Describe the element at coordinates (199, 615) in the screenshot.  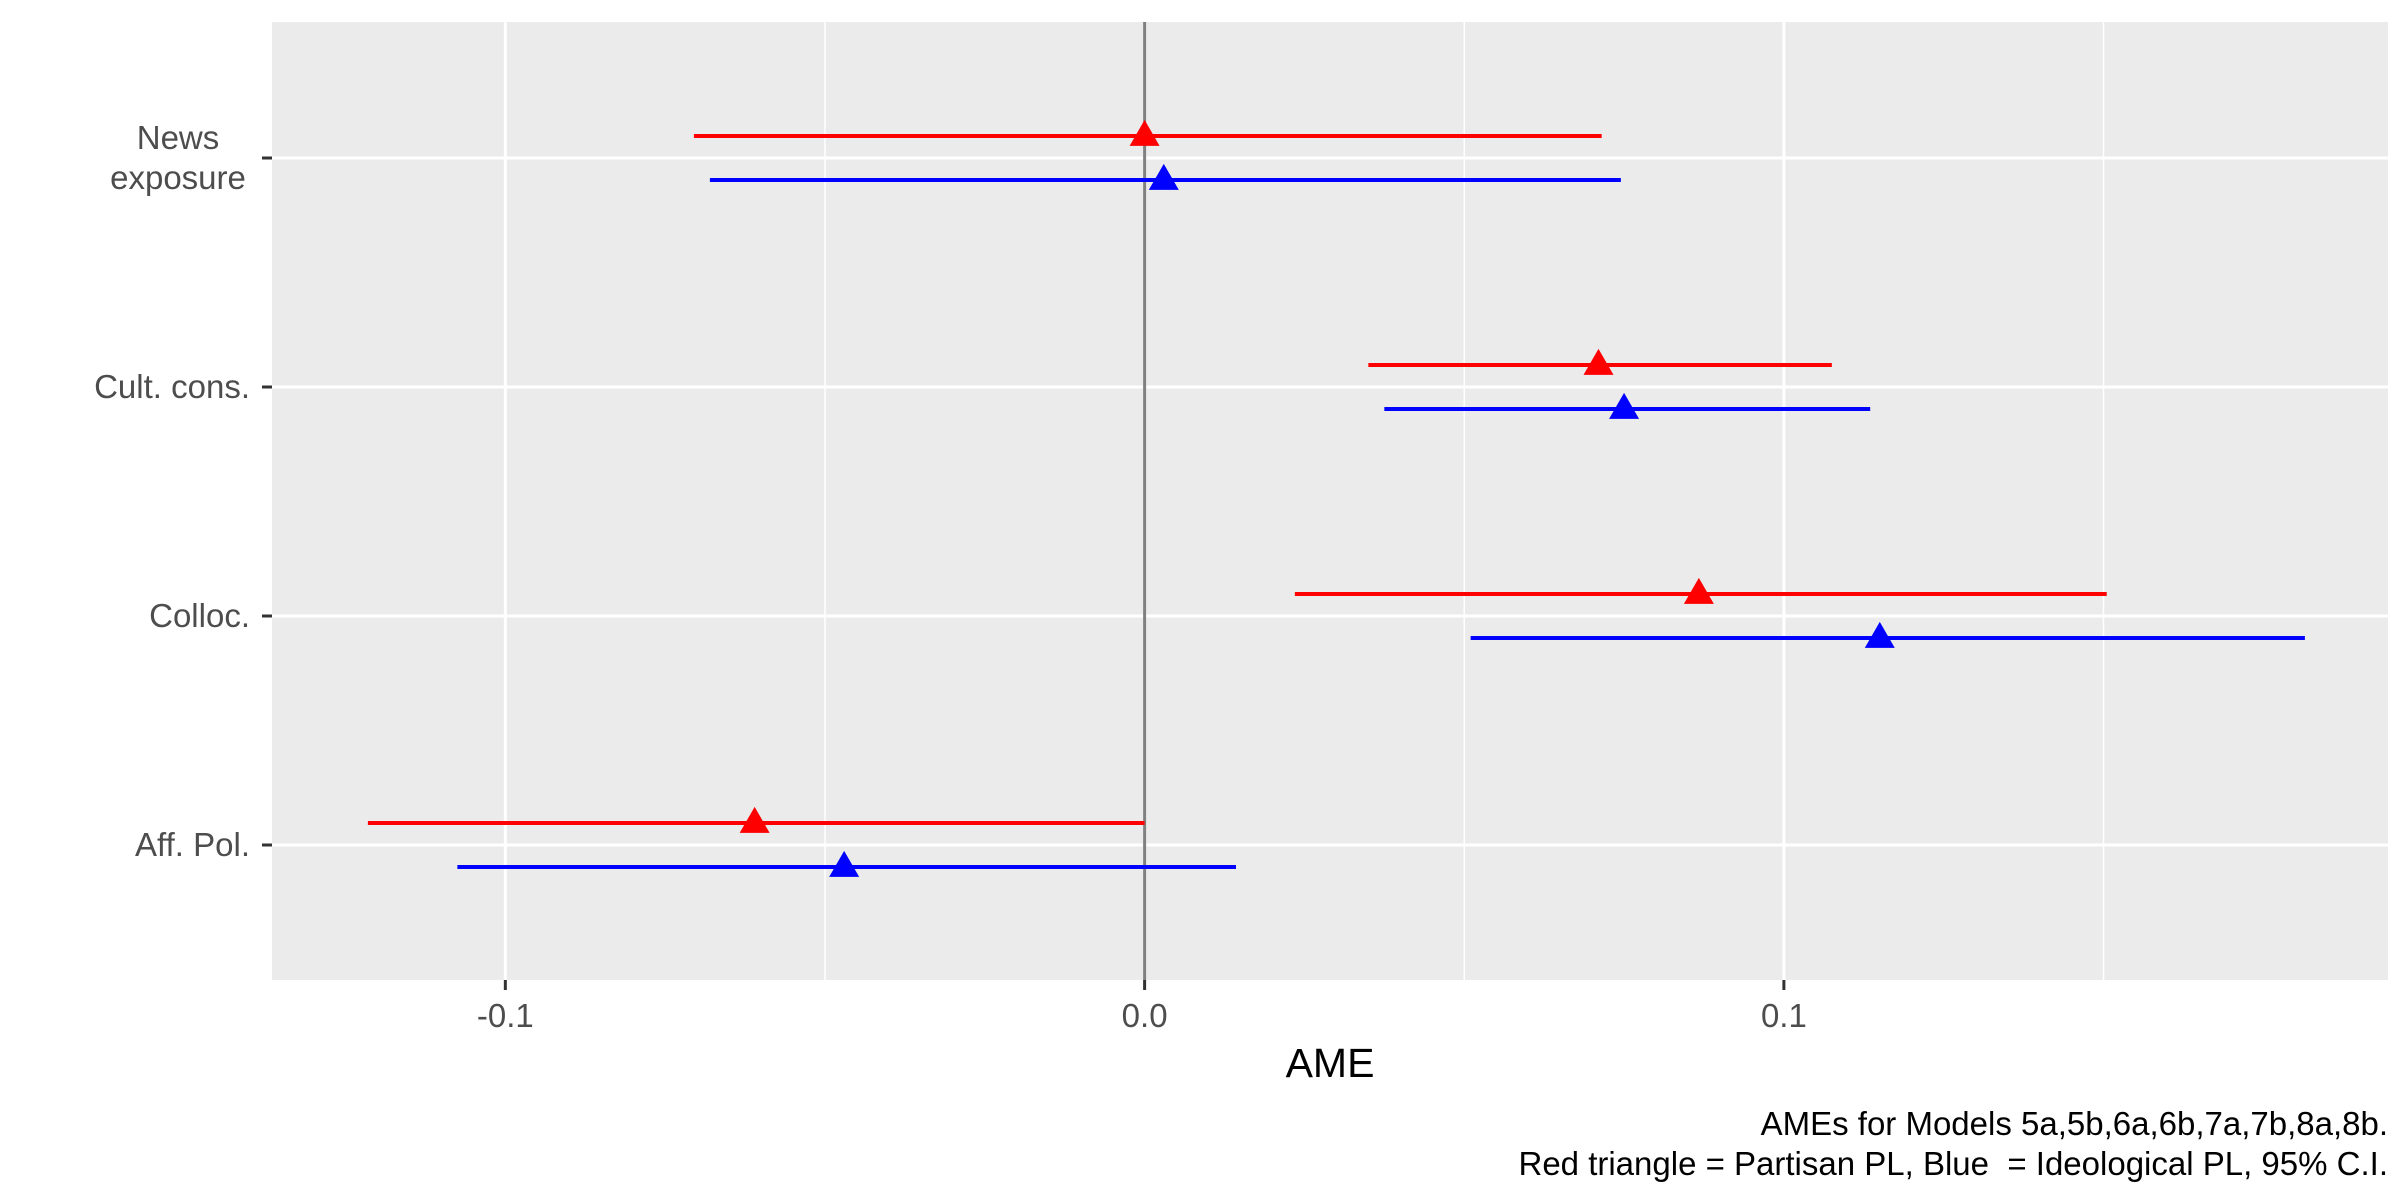
I see `y-tick-label: Colloc.` at that location.